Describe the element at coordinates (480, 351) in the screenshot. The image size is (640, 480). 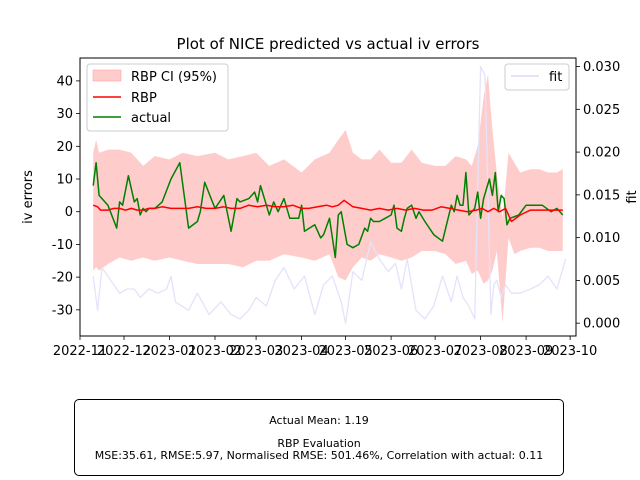
I see `x-tick-label: 2023-08` at that location.